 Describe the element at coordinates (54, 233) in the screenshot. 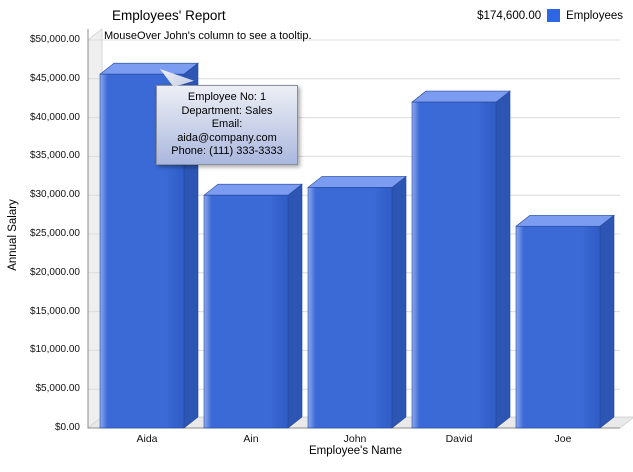

I see `y-tick-label: $25,000.00` at that location.